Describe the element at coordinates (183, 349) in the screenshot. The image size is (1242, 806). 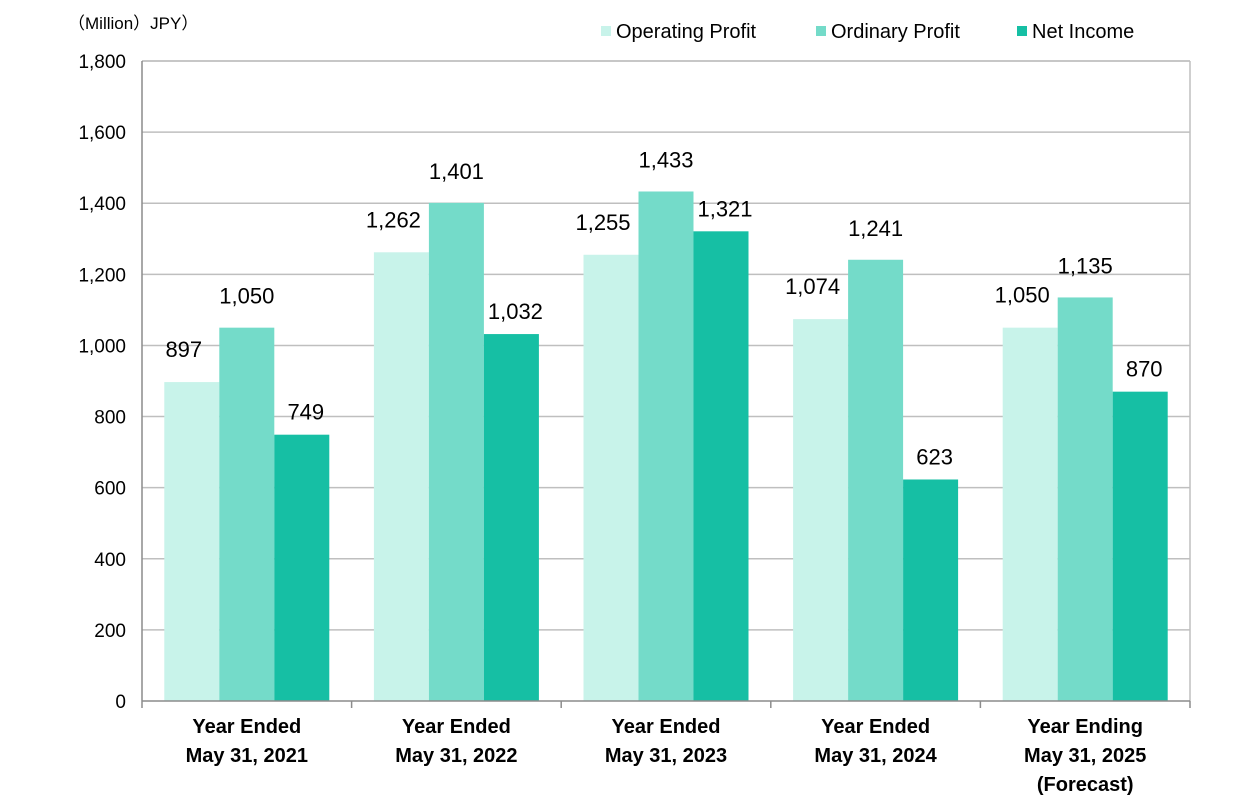
I see `data-label: 897` at that location.